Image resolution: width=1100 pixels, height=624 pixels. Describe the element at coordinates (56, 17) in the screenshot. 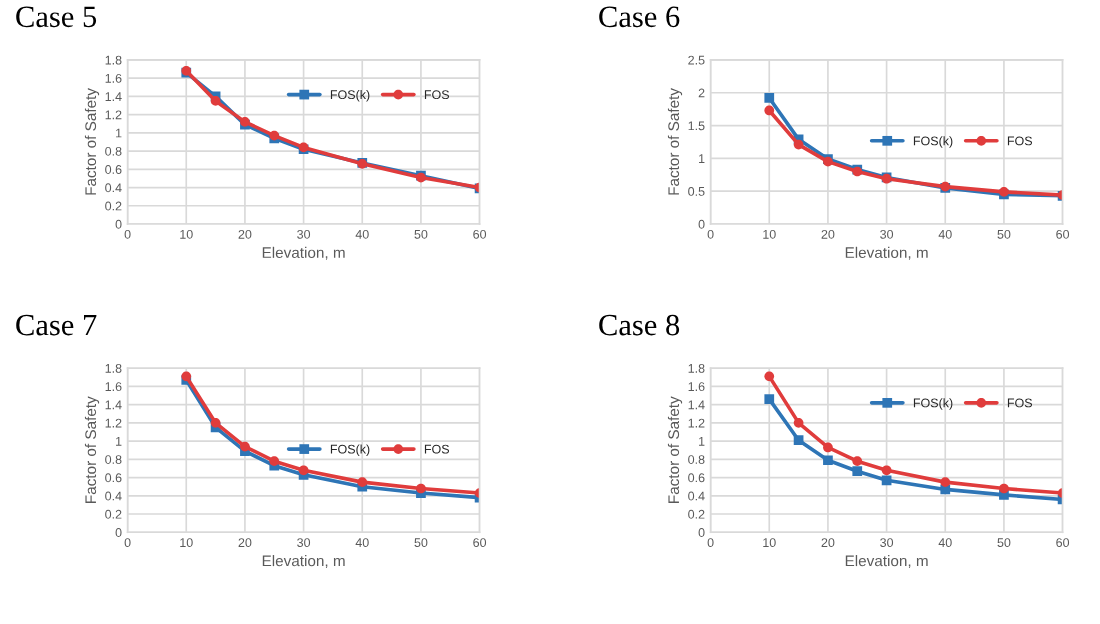

I see `chart-title: Case 5` at that location.